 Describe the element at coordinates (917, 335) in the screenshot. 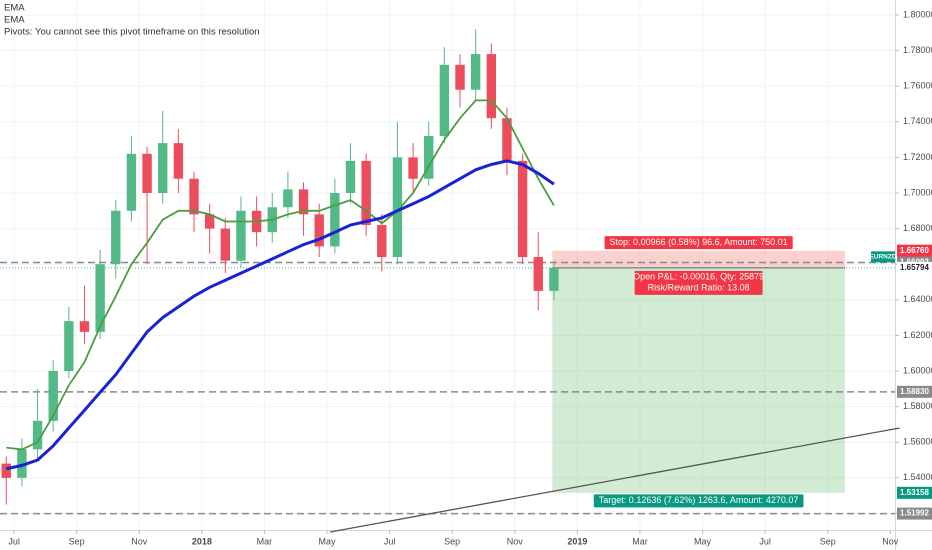

I see `y-tick-label: 1.62000` at that location.